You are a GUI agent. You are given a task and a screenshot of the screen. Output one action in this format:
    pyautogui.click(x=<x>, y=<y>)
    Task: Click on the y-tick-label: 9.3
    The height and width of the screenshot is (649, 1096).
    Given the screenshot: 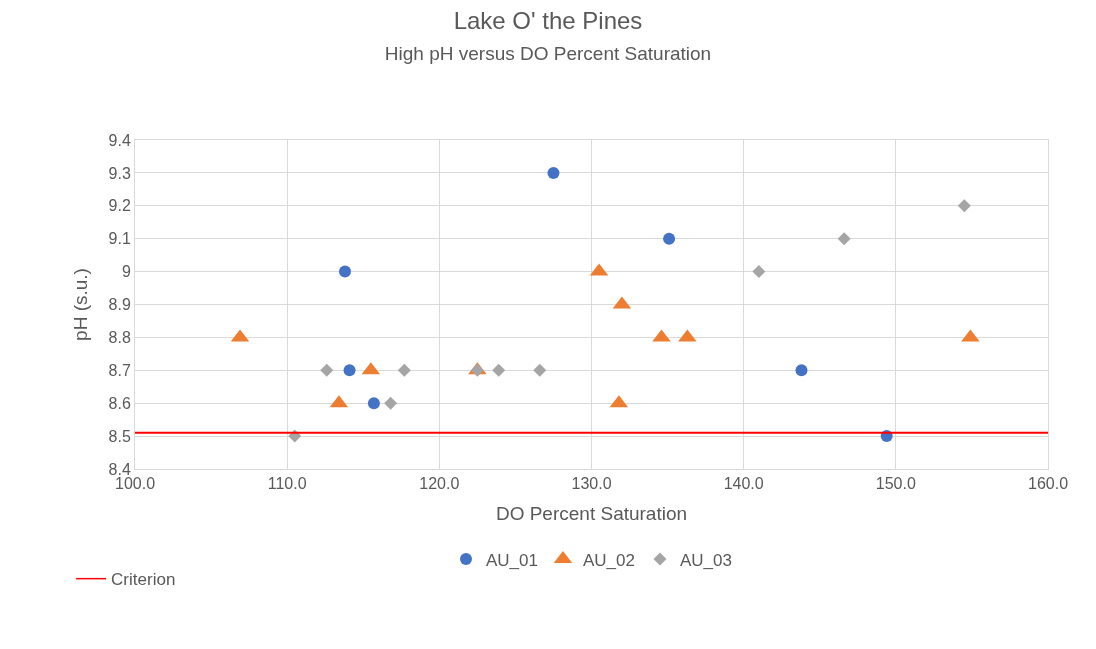 What is the action you would take?
    pyautogui.click(x=119, y=173)
    